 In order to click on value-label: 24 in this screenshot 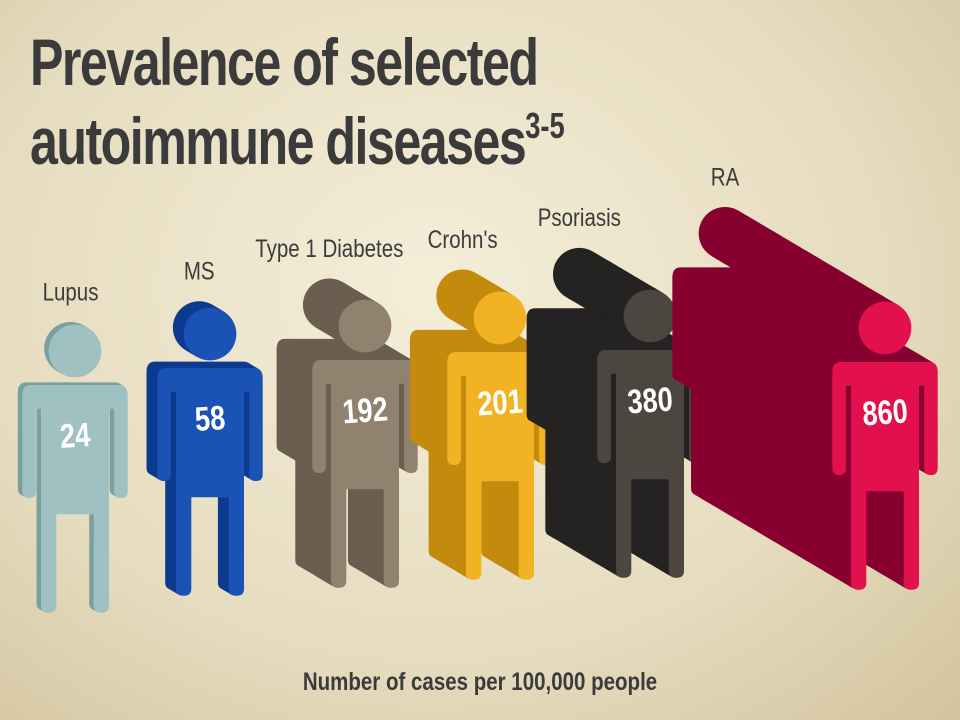, I will do `click(75, 435)`.